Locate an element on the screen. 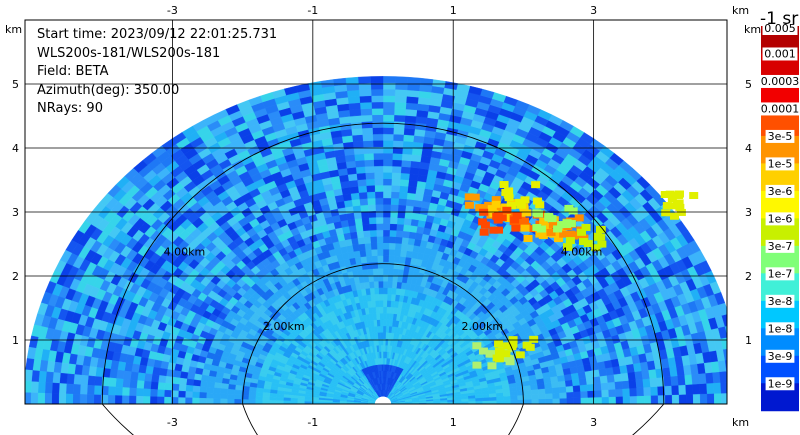 The width and height of the screenshot is (800, 435). y-axis-unit-left: km is located at coordinates (14, 29).